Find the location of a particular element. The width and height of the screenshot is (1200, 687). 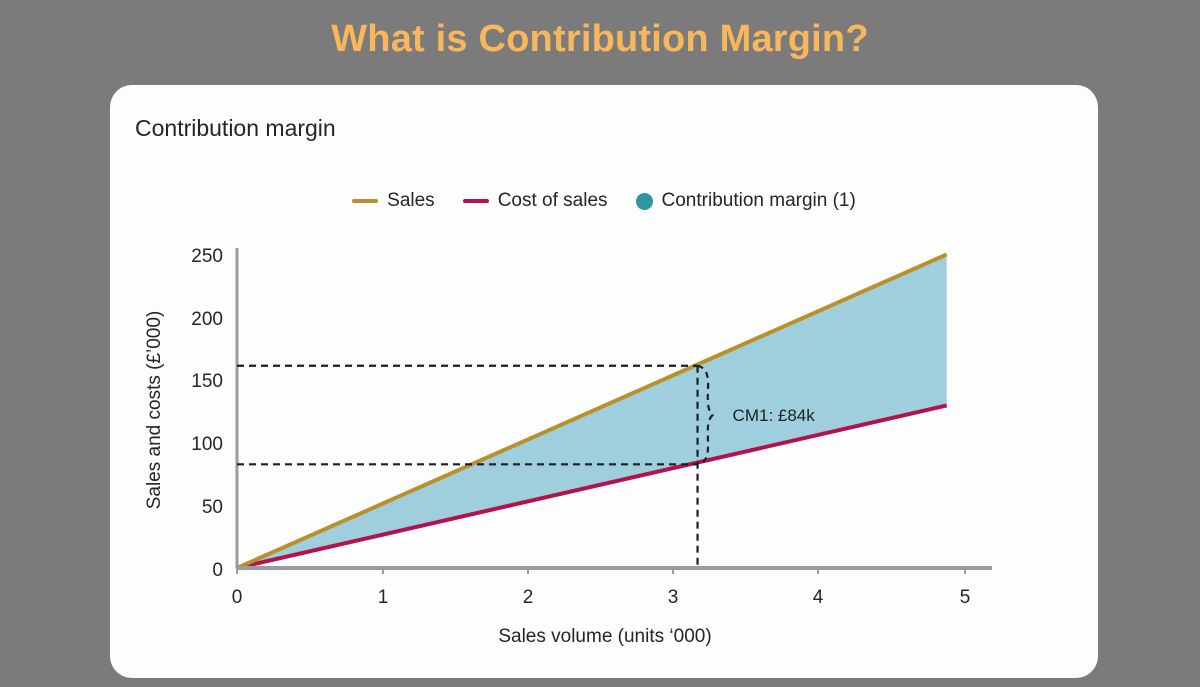

x-tick-label-4: 4 is located at coordinates (818, 597).